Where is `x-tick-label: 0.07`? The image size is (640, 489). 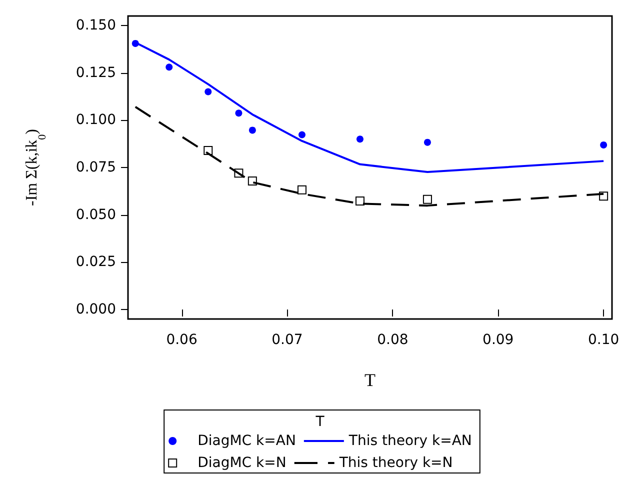 x-tick-label: 0.07 is located at coordinates (287, 340).